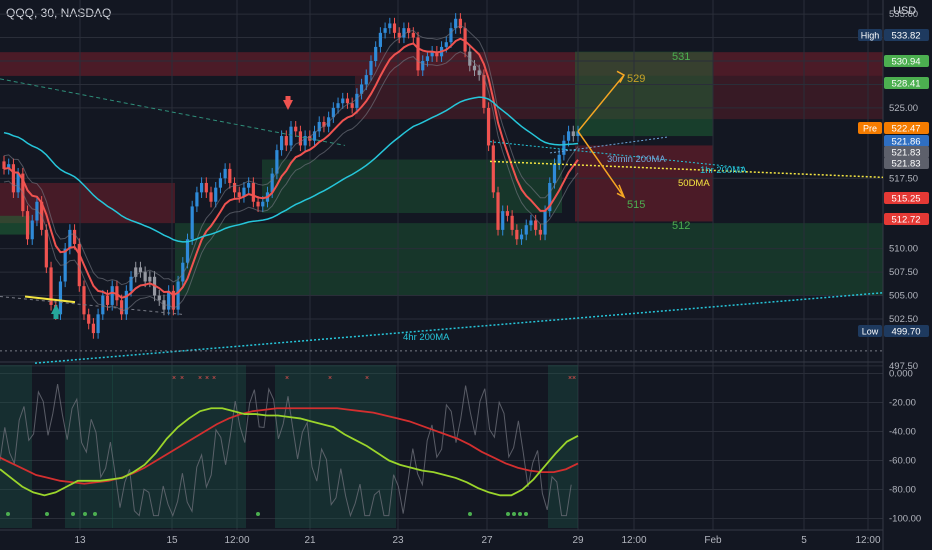  Describe the element at coordinates (905, 153) in the screenshot. I see `price-label-value: 521.83` at that location.